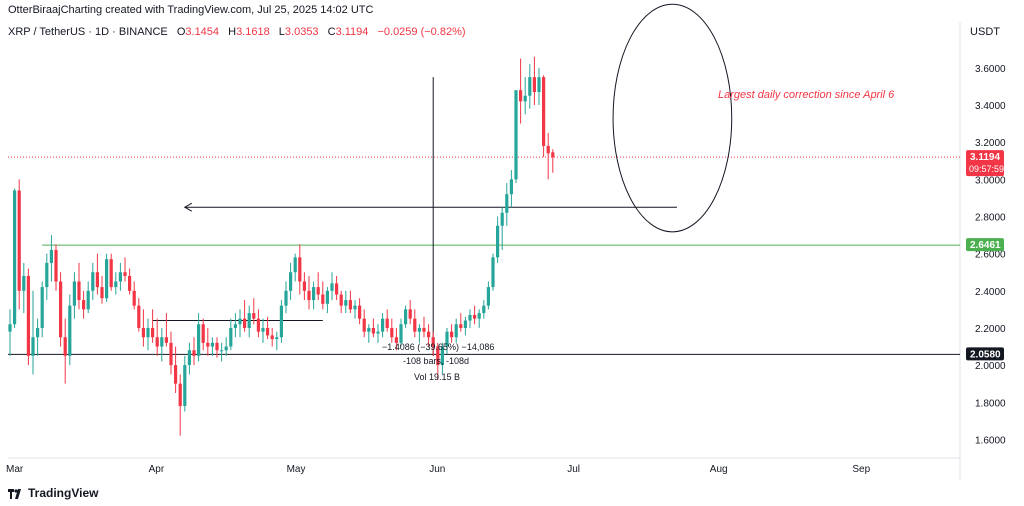 This screenshot has height=506, width=1024. Describe the element at coordinates (15, 469) in the screenshot. I see `x-tick-label: Mar` at that location.